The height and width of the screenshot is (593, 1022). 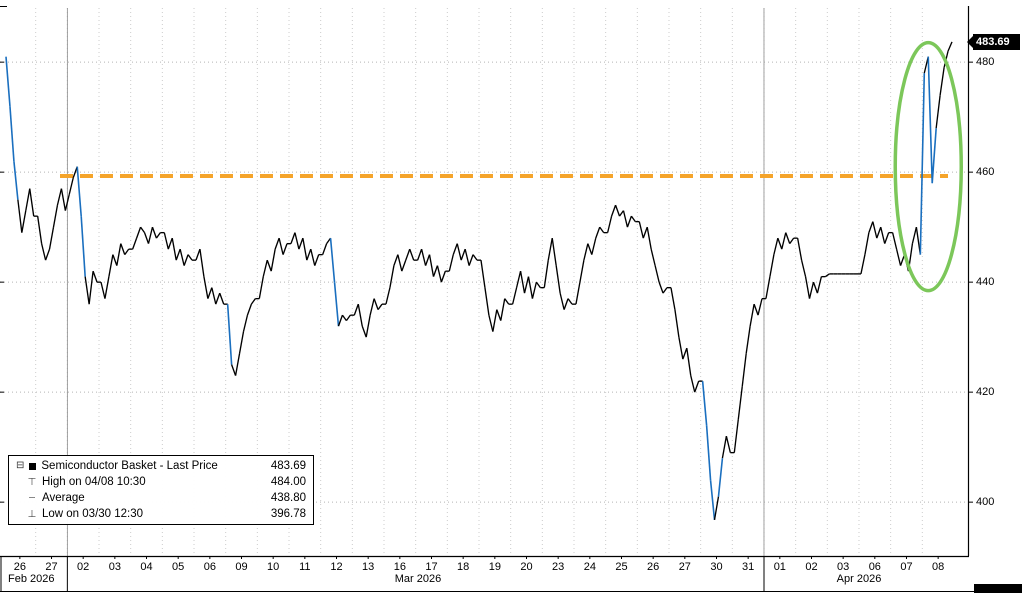 I want to click on x-day-label: 05, so click(x=178, y=567).